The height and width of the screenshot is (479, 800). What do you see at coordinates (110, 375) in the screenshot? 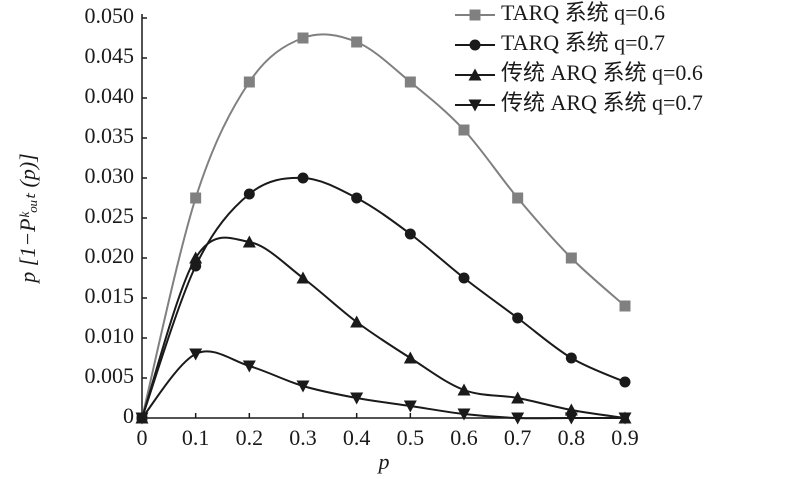
I see `y-tick-label: 0.005` at bounding box center [110, 375].